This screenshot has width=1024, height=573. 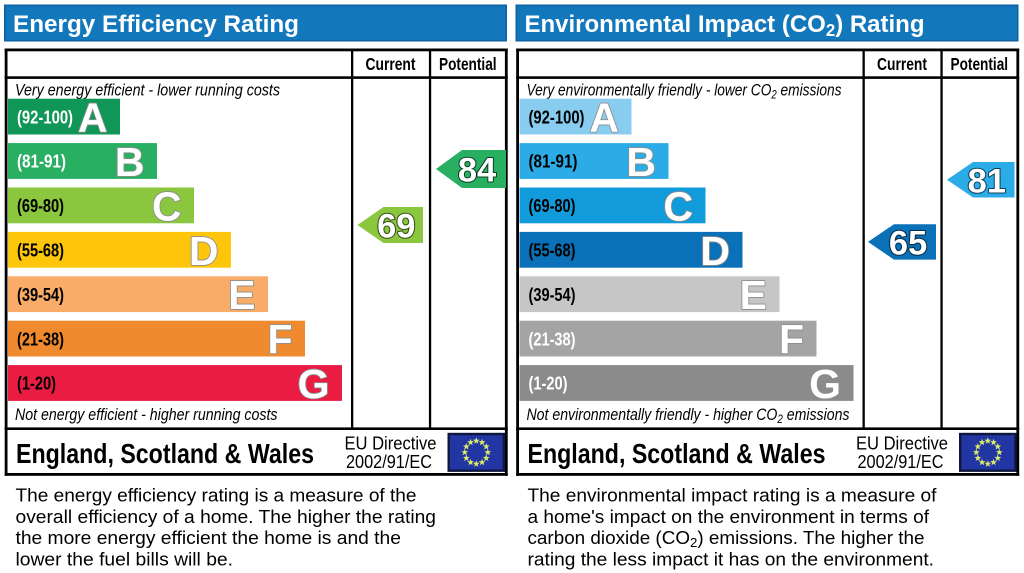 What do you see at coordinates (125, 558) in the screenshot?
I see `svg-text: lower the fuel bills will be.` at bounding box center [125, 558].